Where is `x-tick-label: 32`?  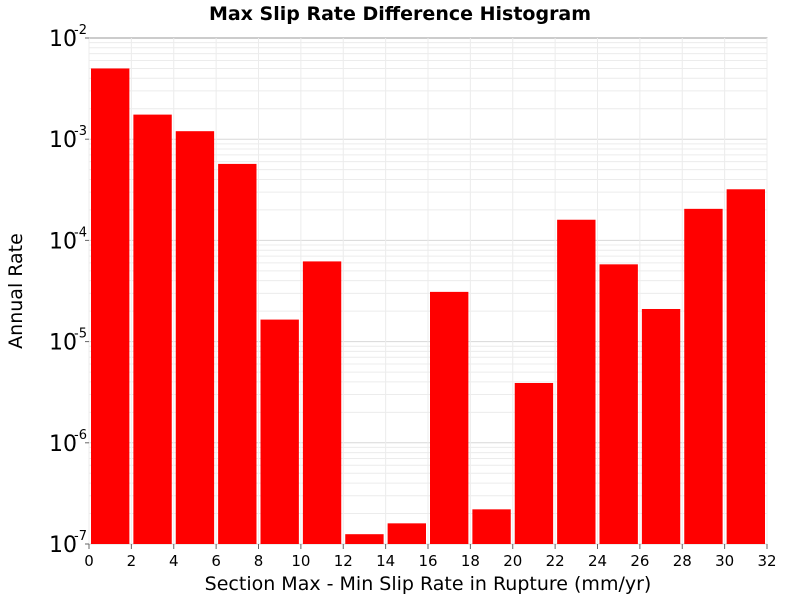
x-tick-label: 32 is located at coordinates (766, 561).